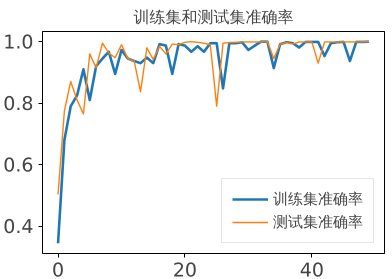 The width and height of the screenshot is (392, 279). I want to click on y-tick-label: 0.6, so click(18, 165).